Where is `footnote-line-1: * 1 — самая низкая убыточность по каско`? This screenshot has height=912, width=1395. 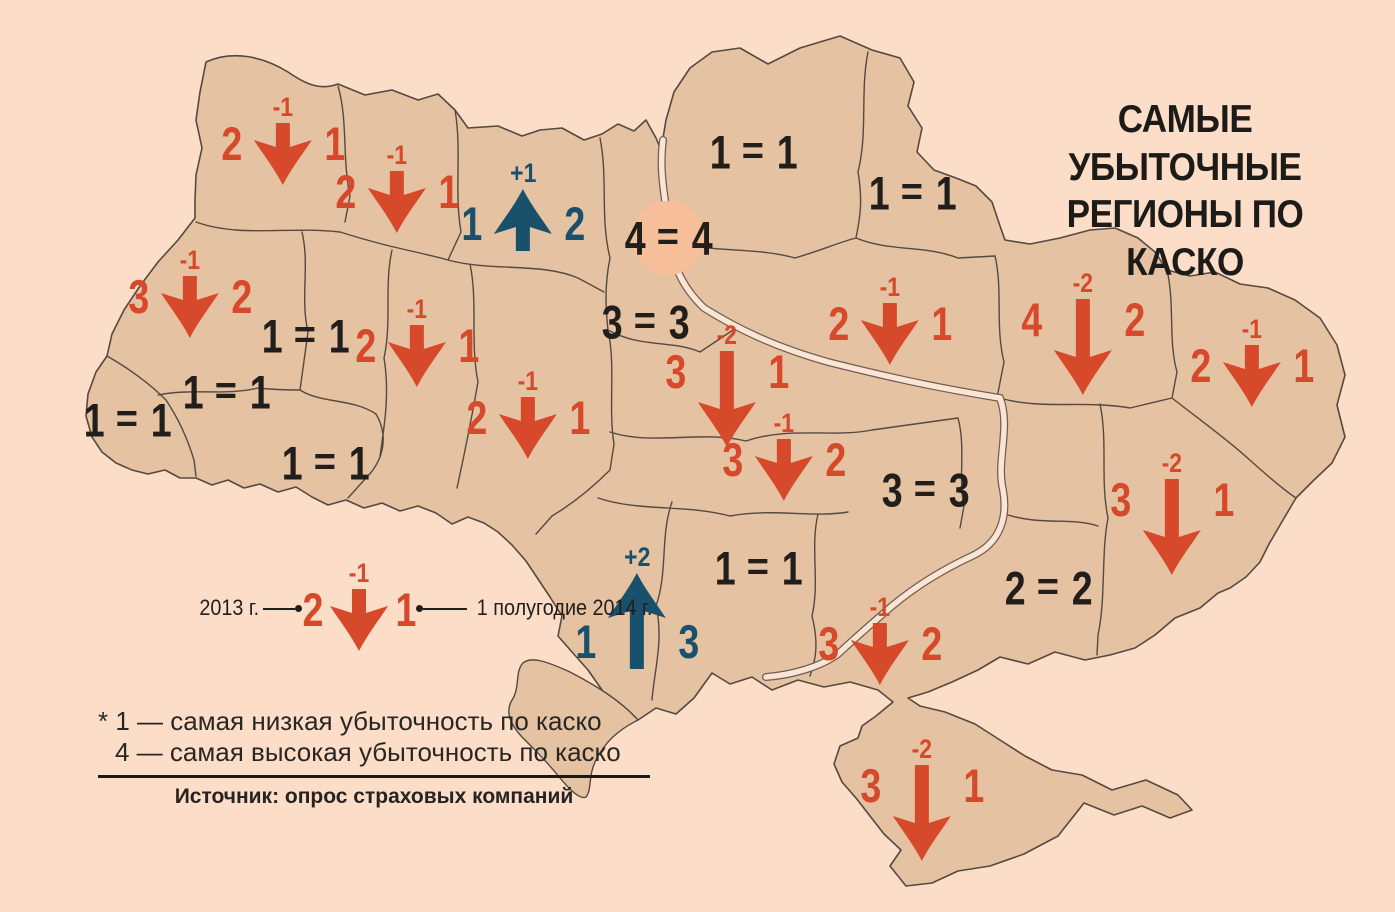 footnote-line-1: * 1 — самая низкая убыточность по каско is located at coordinates (350, 721).